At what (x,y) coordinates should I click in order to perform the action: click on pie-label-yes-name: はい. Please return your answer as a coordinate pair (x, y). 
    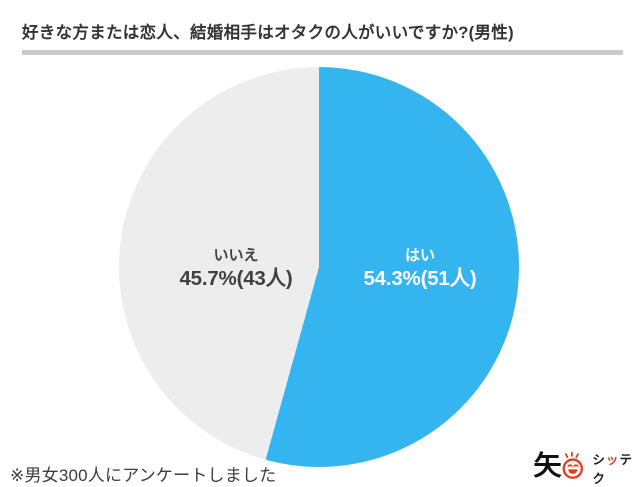
    Looking at the image, I should click on (419, 255).